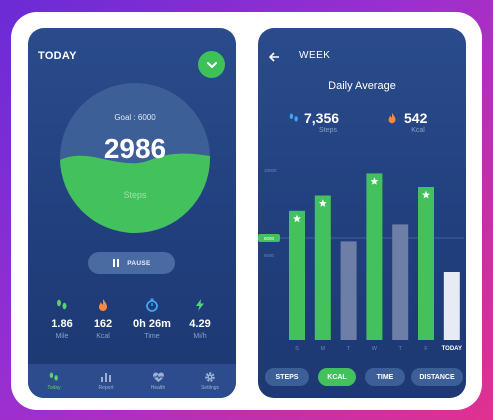 The image size is (493, 420). I want to click on goal-label: Goal : 6000, so click(135, 117).